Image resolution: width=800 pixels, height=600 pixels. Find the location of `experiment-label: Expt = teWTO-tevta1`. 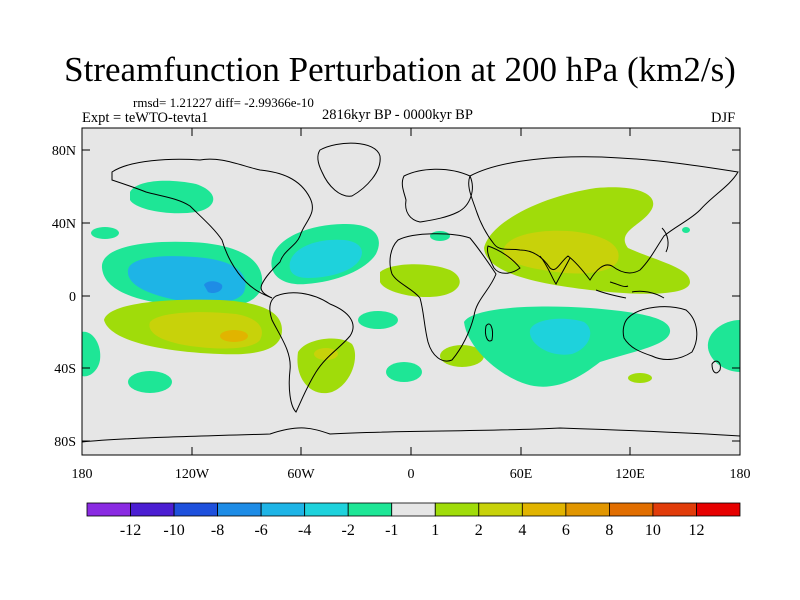

experiment-label: Expt = teWTO-tevta1 is located at coordinates (145, 118).